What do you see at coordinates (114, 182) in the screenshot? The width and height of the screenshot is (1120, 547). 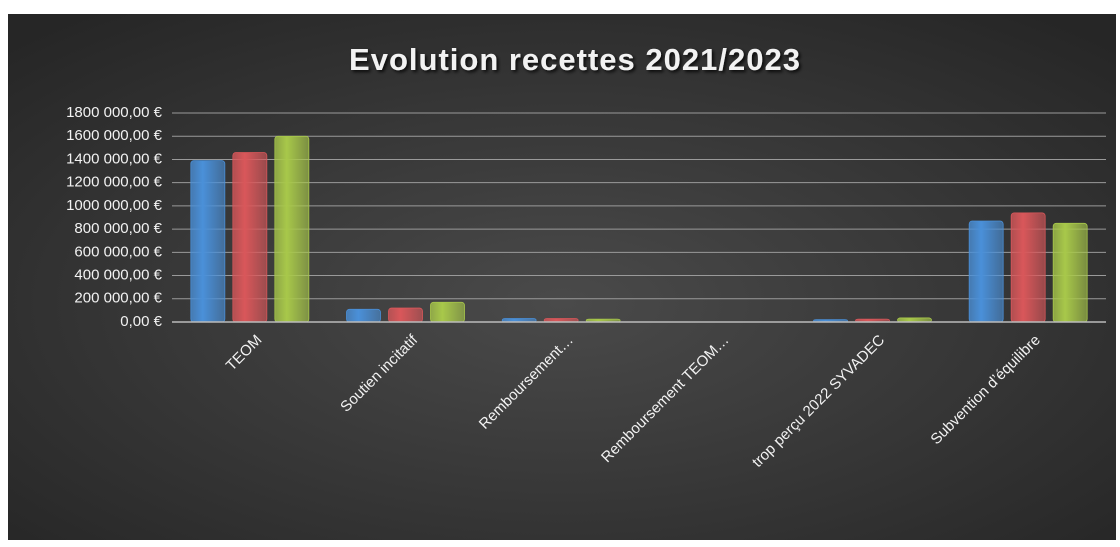 I see `y-tick-label: 1200 000,00 €` at bounding box center [114, 182].